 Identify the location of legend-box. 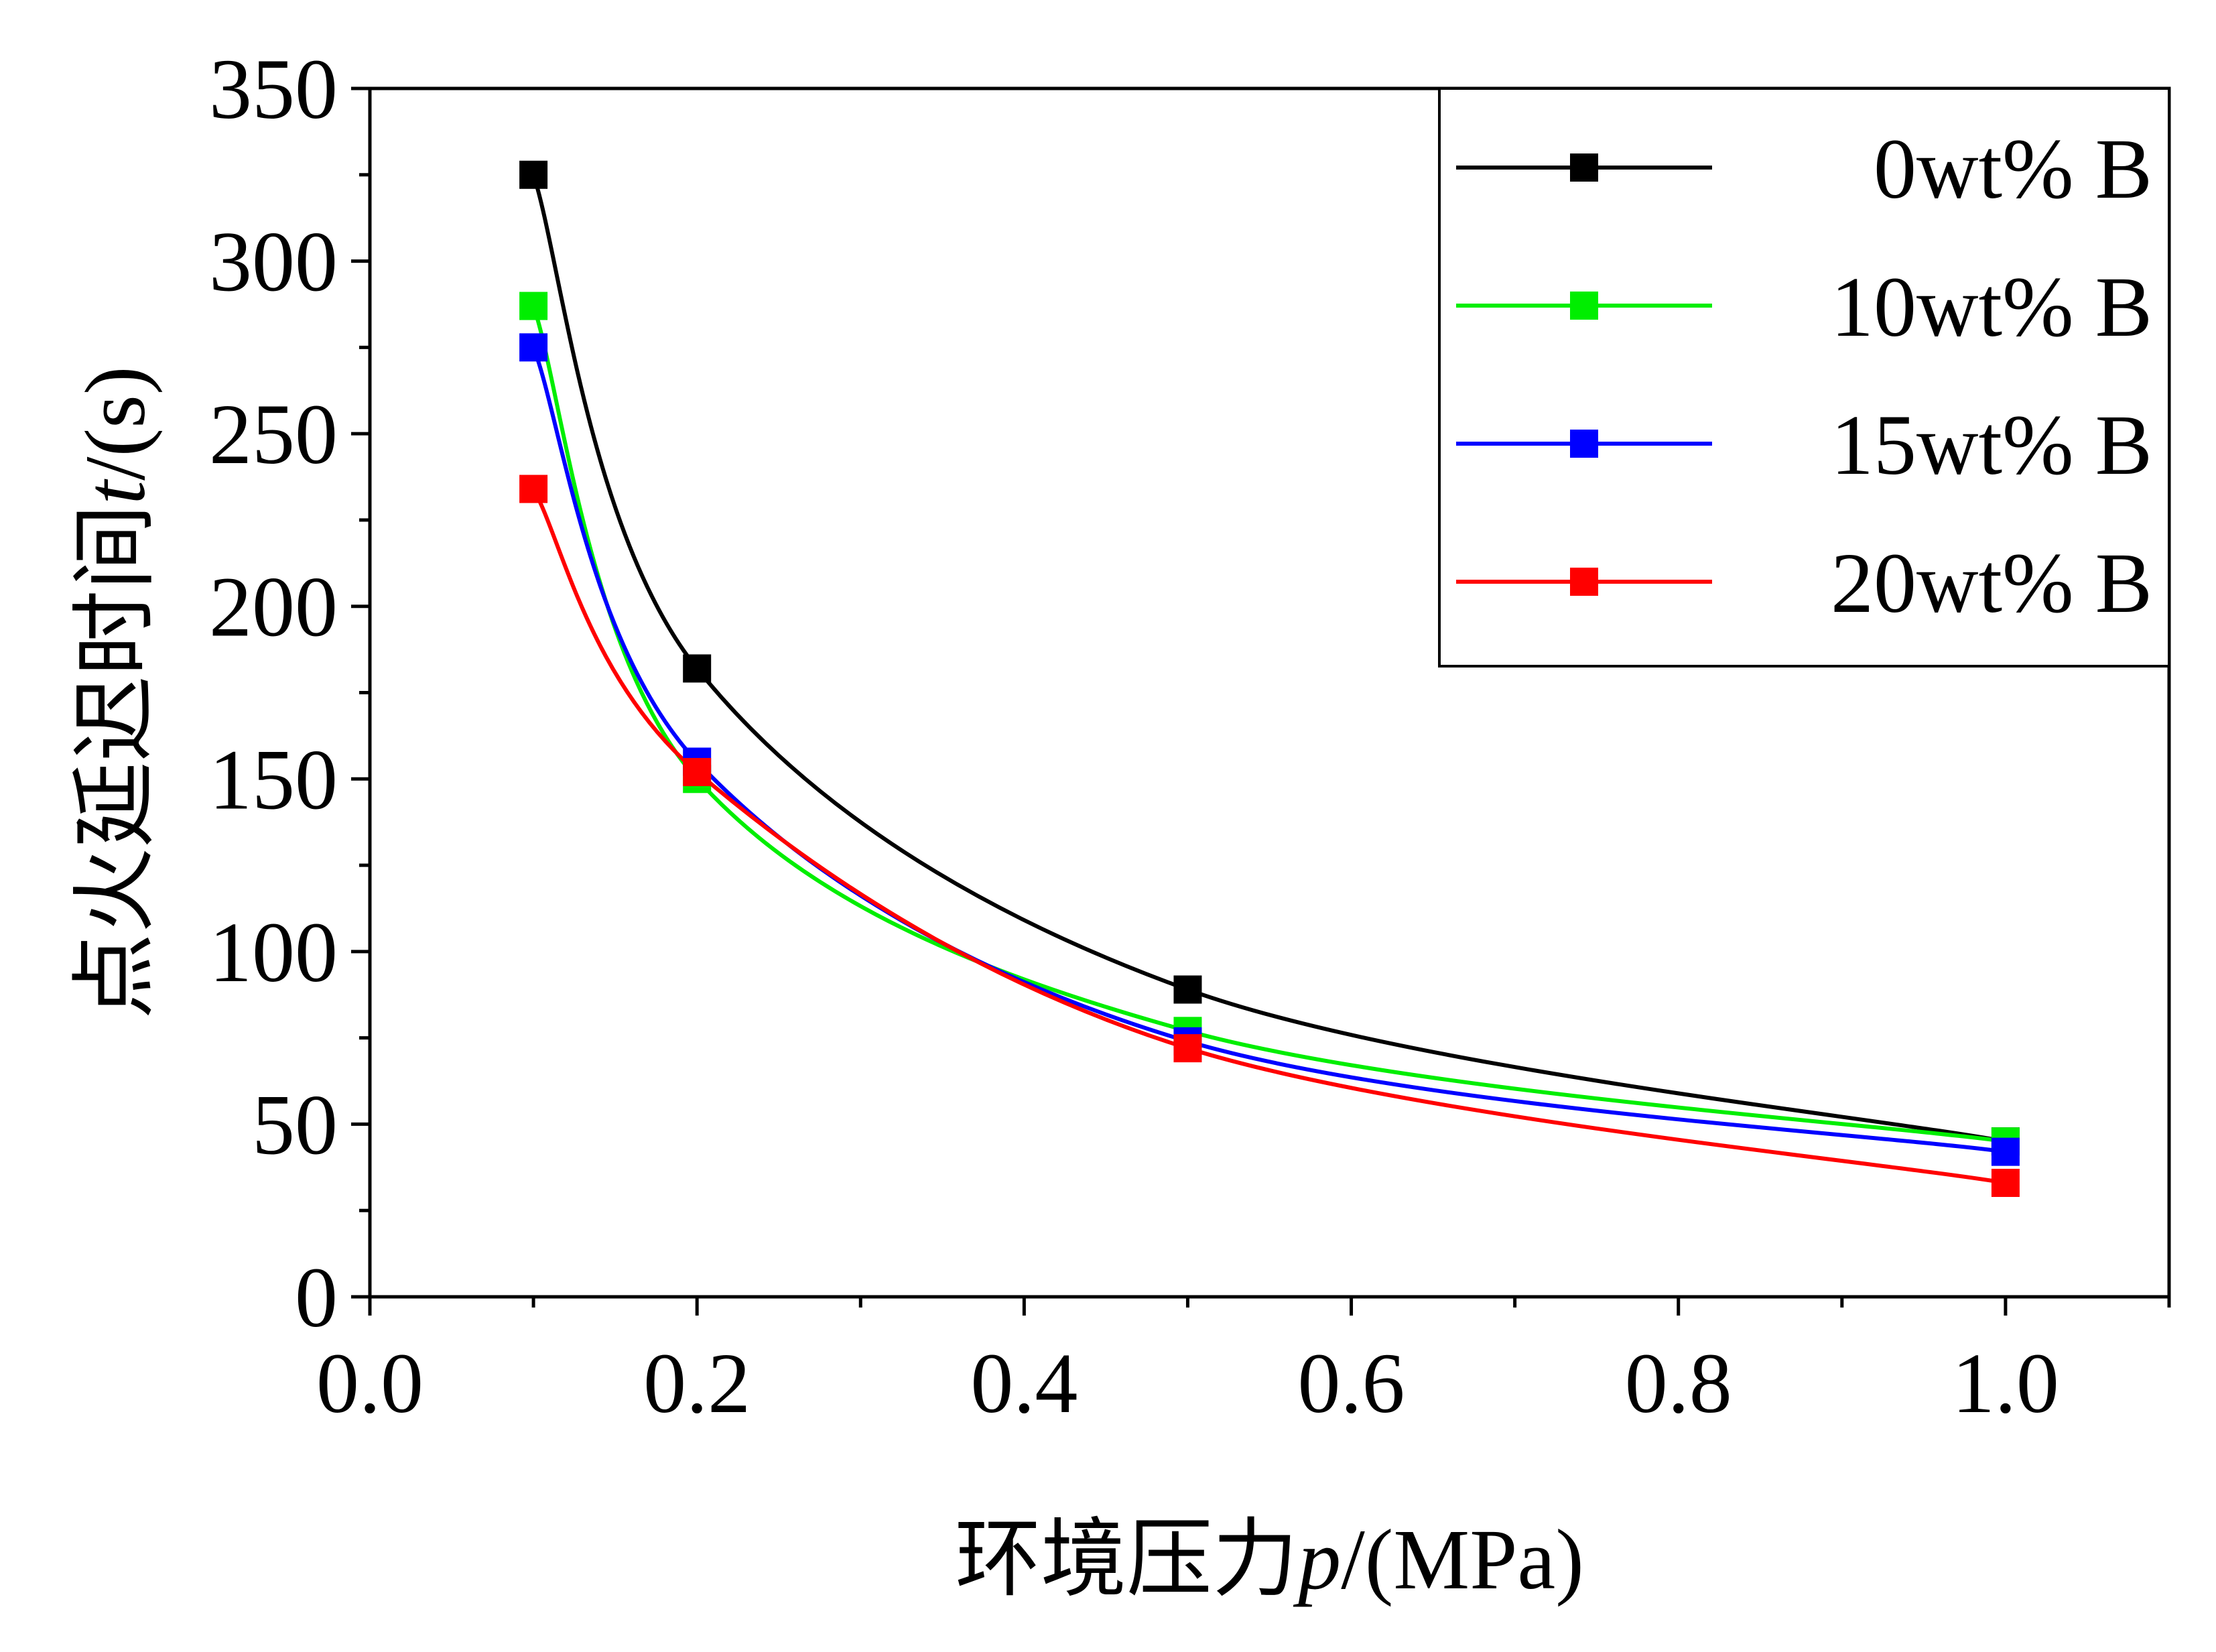
(1804, 378).